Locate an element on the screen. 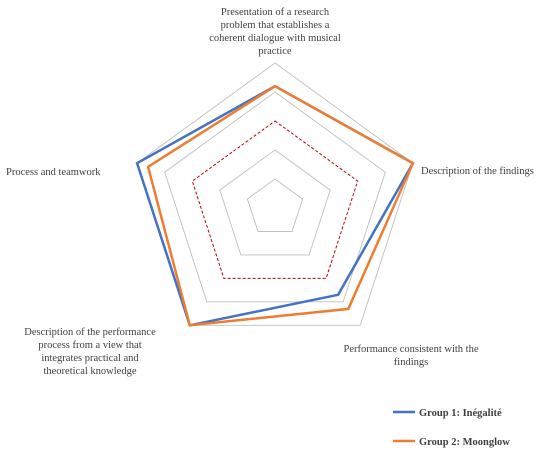 The height and width of the screenshot is (454, 550). axis-label-2: Description of the findings is located at coordinates (477, 171).